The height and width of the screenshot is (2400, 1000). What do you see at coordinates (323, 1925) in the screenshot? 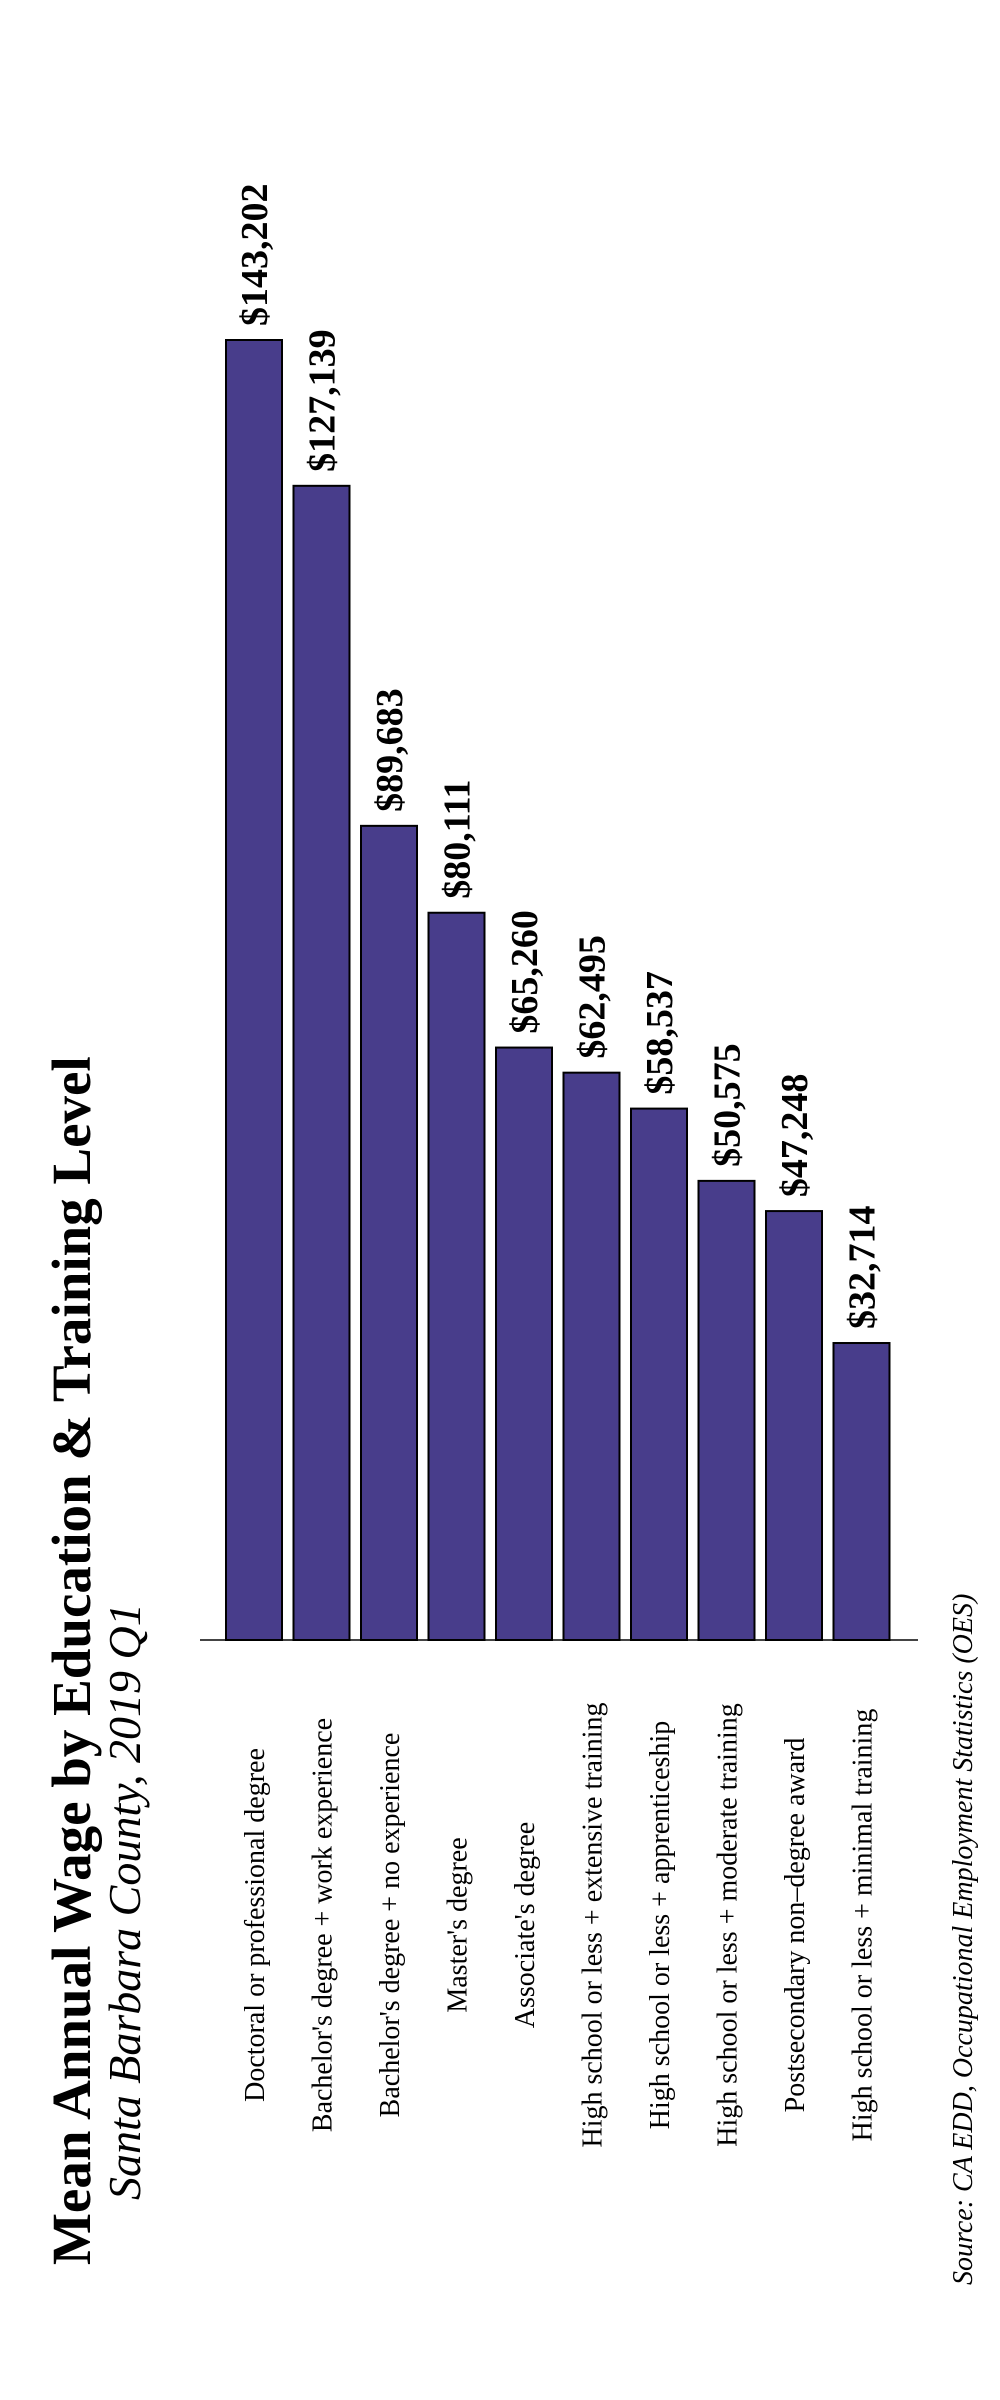
I see `category-label-1: Bachelor's degree + work experience` at bounding box center [323, 1925].